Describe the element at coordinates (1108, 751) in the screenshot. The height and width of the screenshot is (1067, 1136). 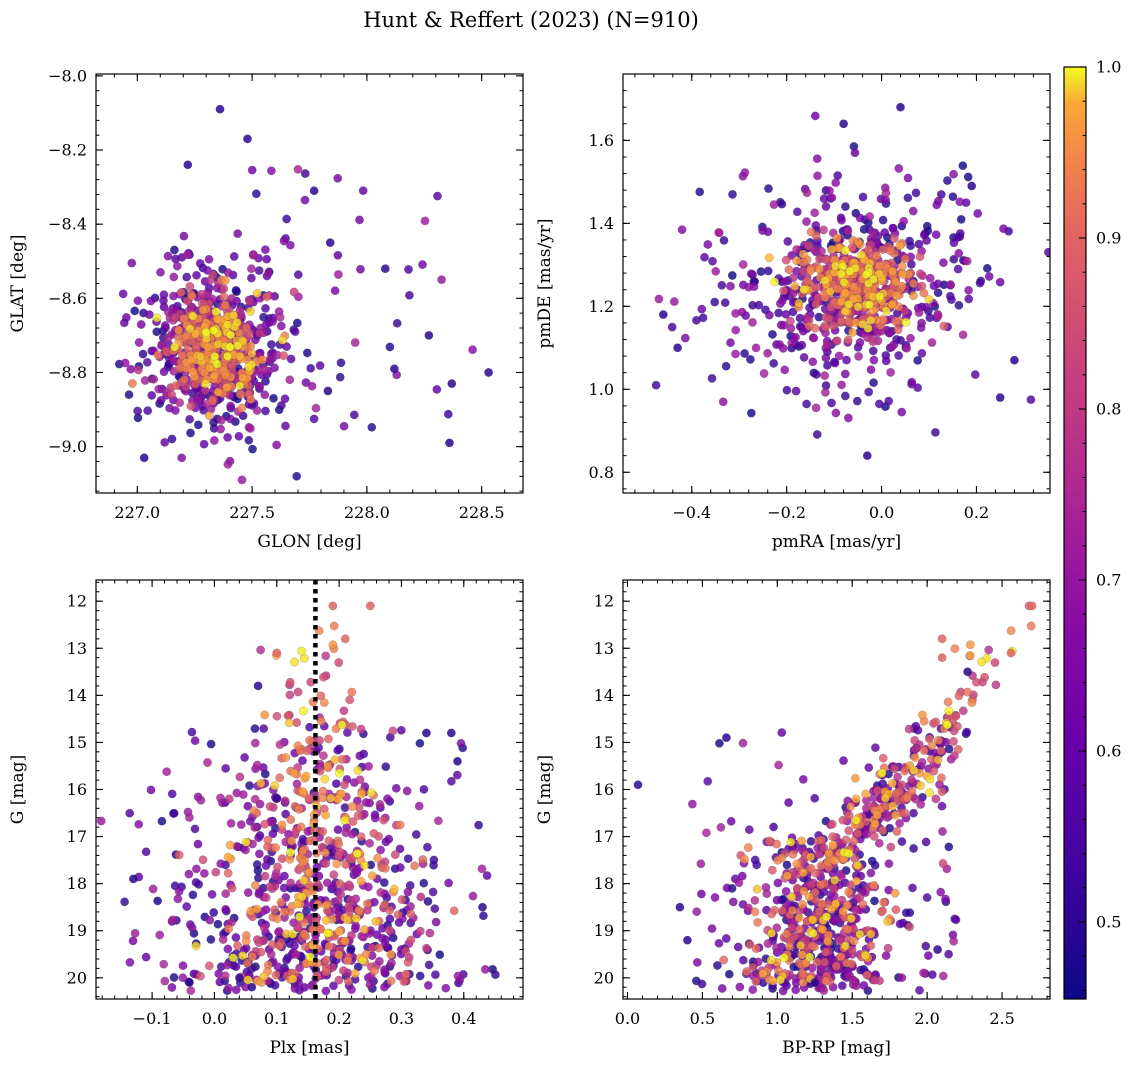
I see `colorbar-tick-label: 0.6` at that location.